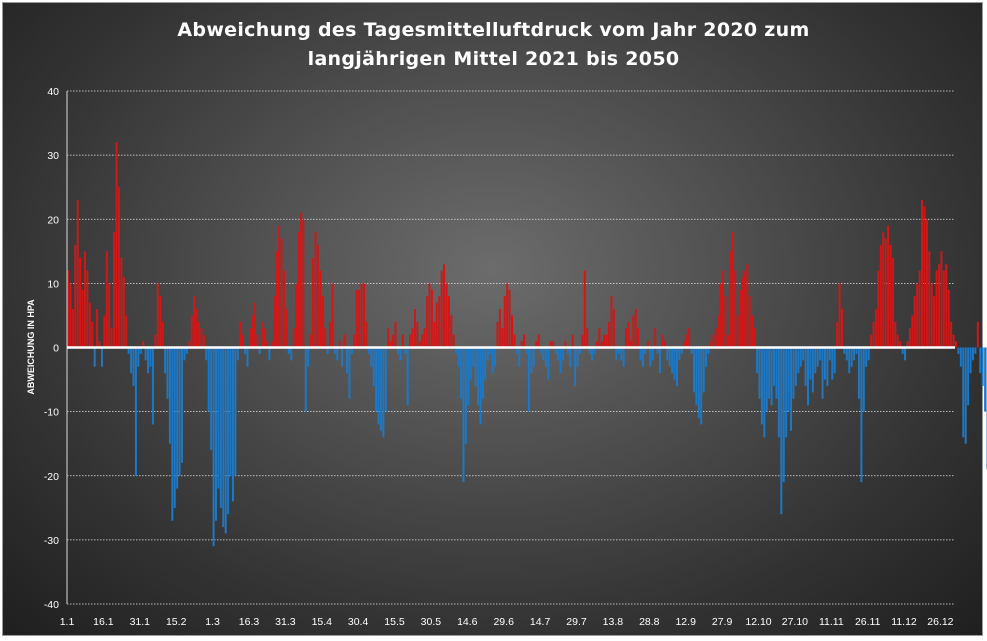 The height and width of the screenshot is (641, 987). Describe the element at coordinates (649, 622) in the screenshot. I see `x-tick-label: 28.8` at that location.